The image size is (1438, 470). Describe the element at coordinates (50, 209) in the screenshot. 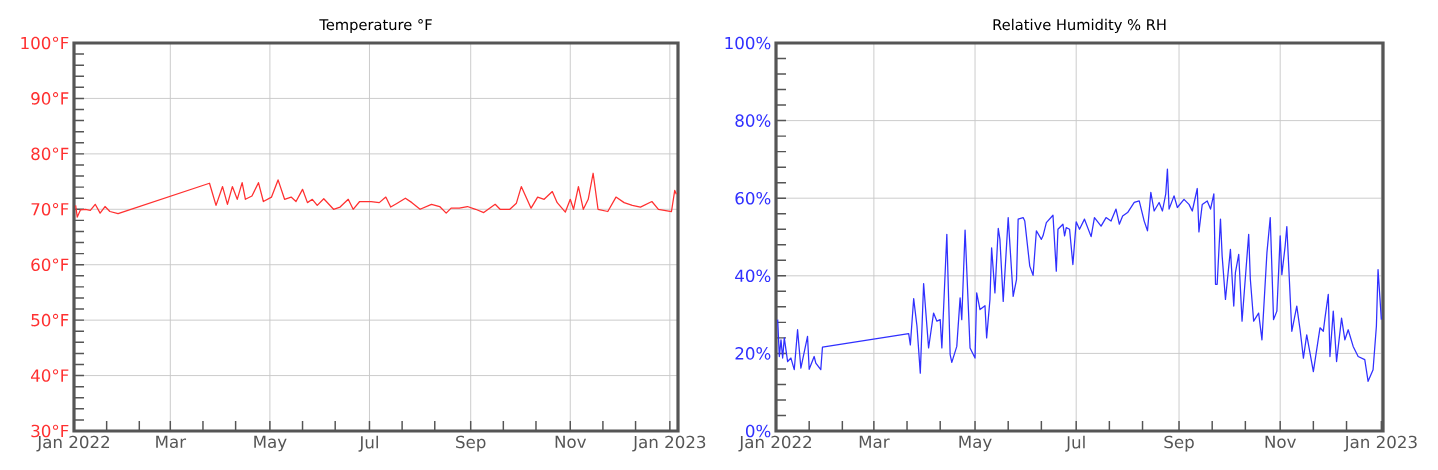

I see `y-tick-label: 70°F` at that location.